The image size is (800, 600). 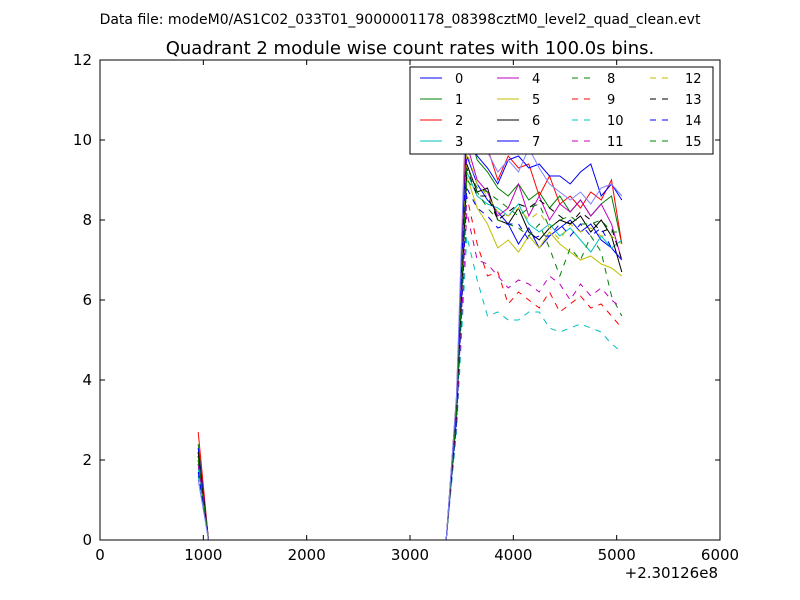 I want to click on legend-label-0: 0, so click(x=459, y=79).